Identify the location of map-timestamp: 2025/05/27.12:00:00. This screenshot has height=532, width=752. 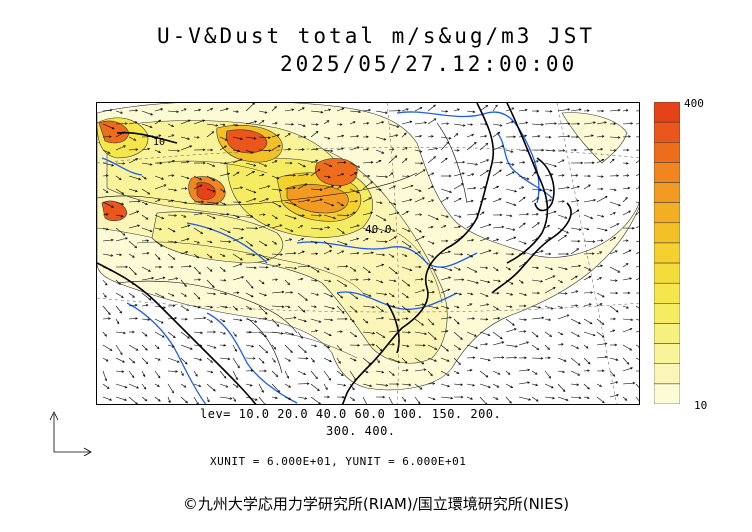
(429, 64).